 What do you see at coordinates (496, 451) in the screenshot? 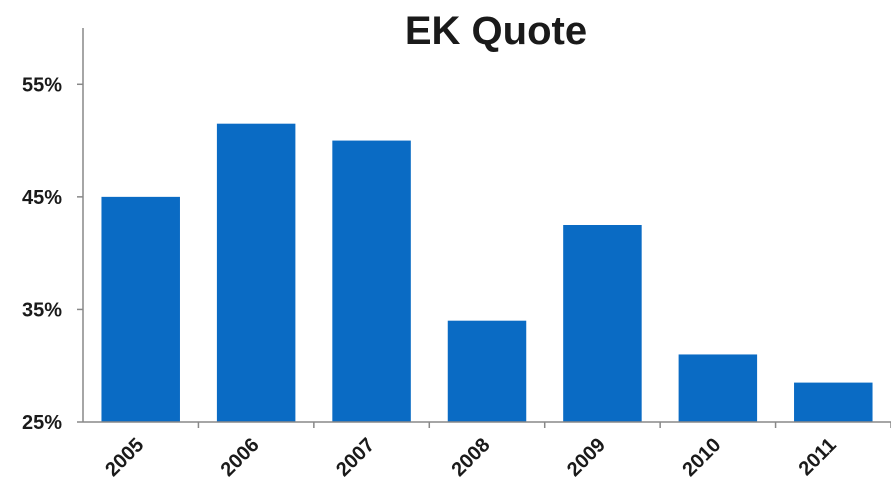
I see `x-axis-ticks: 2005 2006 2007 2008 2009 2010 2011` at bounding box center [496, 451].